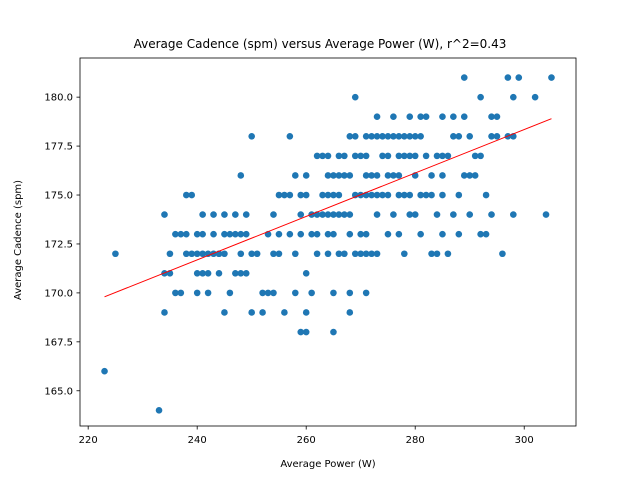 This screenshot has width=640, height=480. Describe the element at coordinates (415, 440) in the screenshot. I see `x-tick-label: 280` at that location.